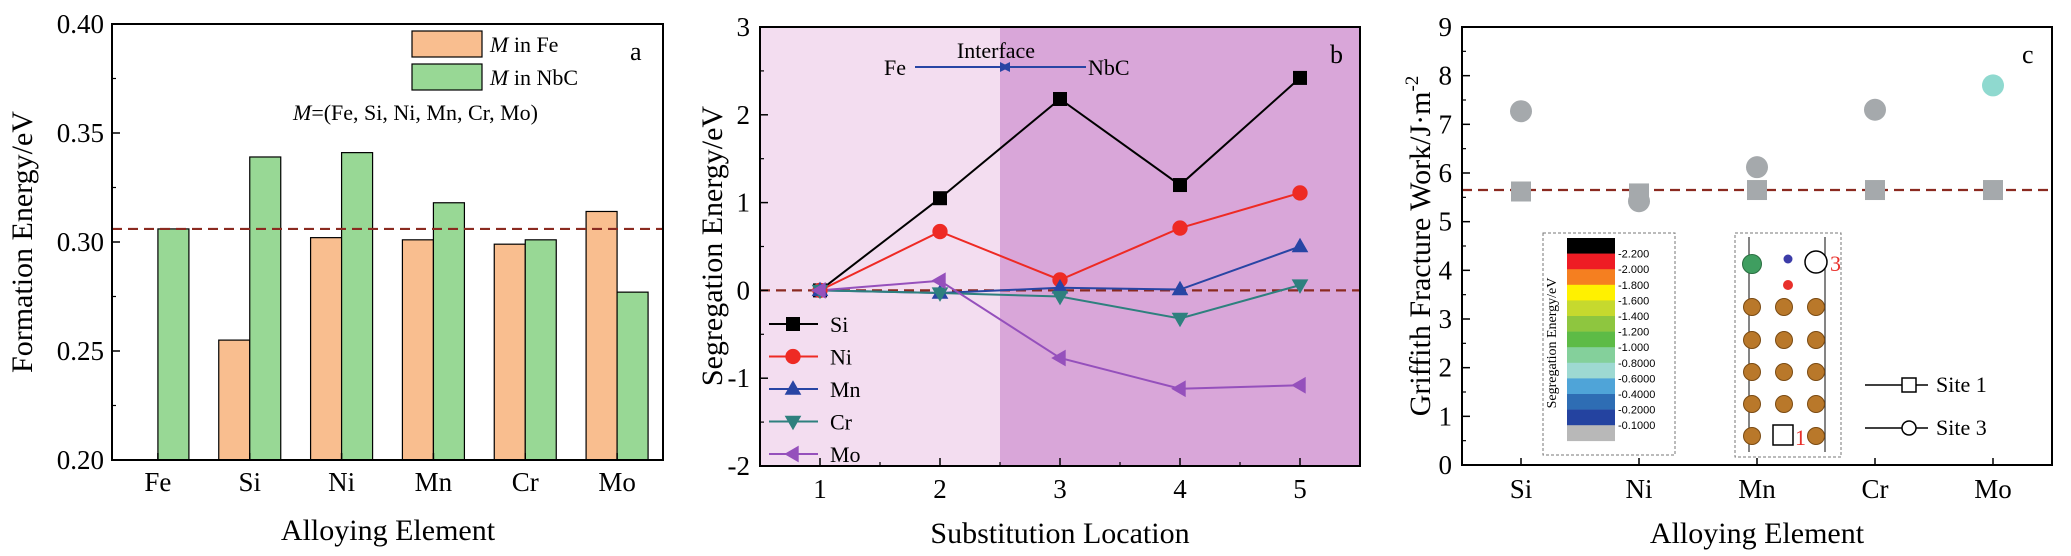 The image size is (2071, 556). Describe the element at coordinates (1636, 411) in the screenshot. I see `colorbar-label: -0.2000` at that location.